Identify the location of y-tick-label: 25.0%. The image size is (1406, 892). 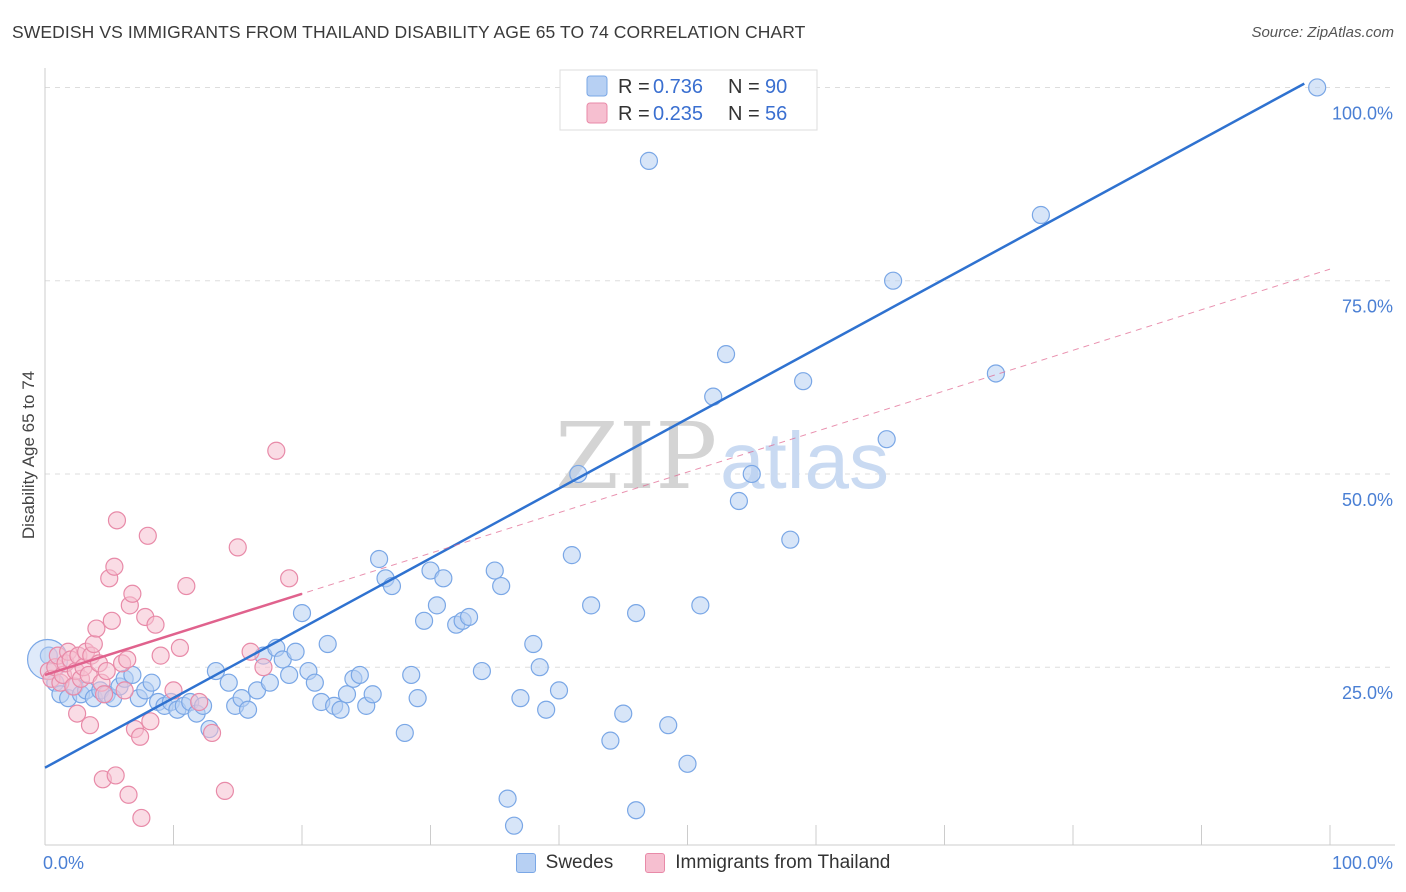
(1367, 693).